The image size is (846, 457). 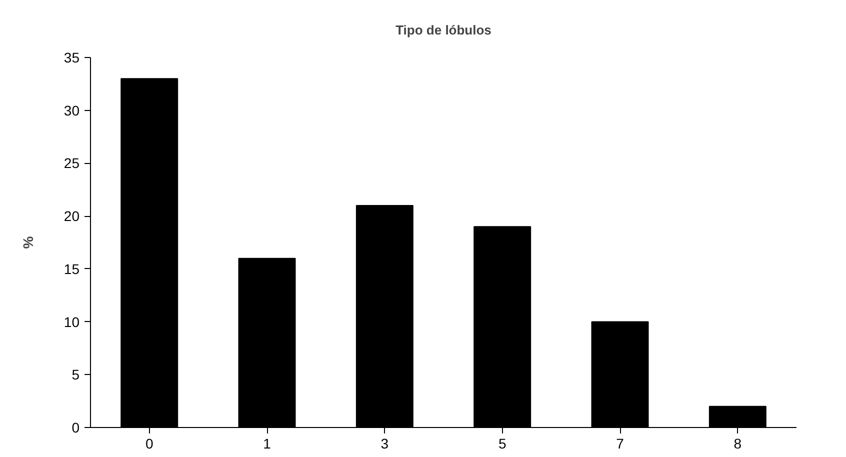 What do you see at coordinates (72, 216) in the screenshot?
I see `y-tick-label: 20` at bounding box center [72, 216].